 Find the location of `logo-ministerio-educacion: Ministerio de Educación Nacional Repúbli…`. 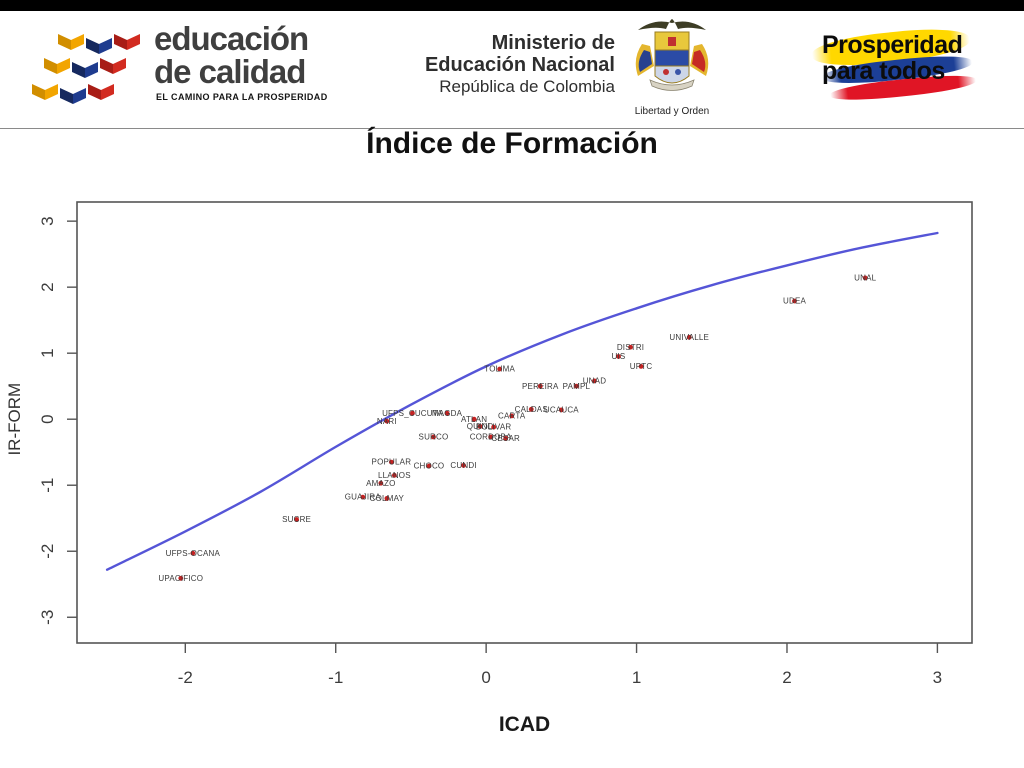

logo-ministerio-educacion: Ministerio de Educación Nacional Repúbli… is located at coordinates (565, 72).